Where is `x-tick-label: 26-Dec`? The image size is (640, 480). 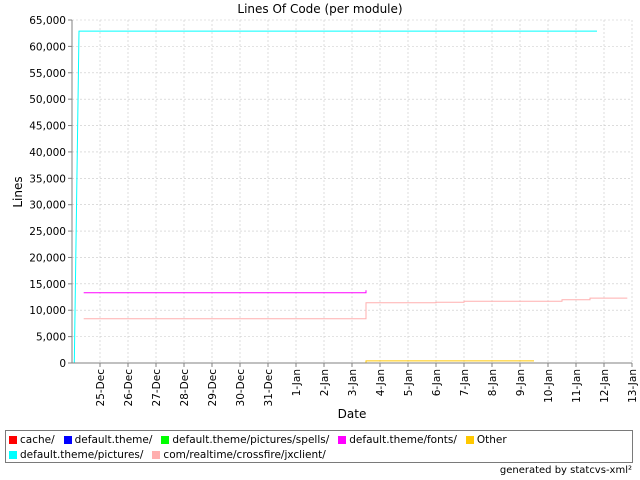
x-tick-label: 26-Dec is located at coordinates (129, 388).